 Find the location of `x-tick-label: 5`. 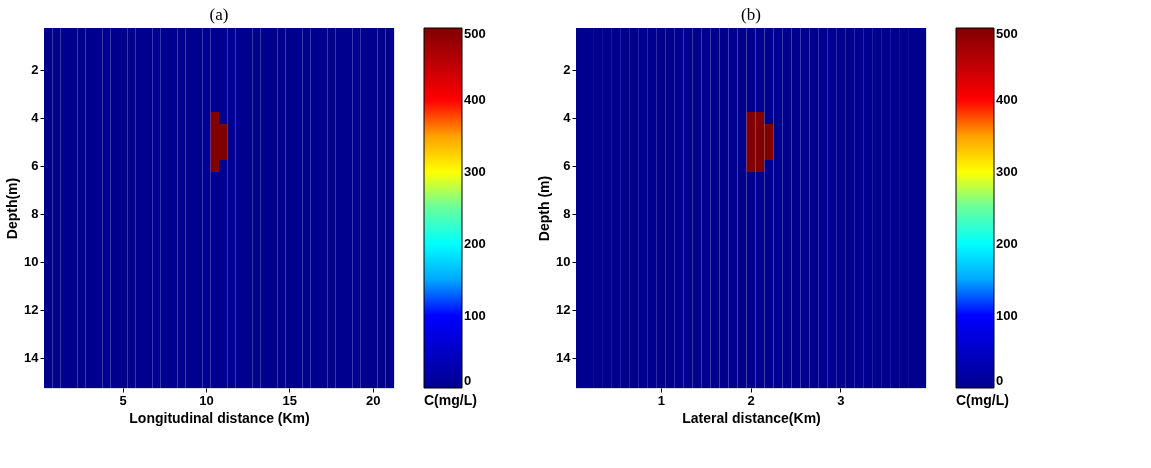

x-tick-label: 5 is located at coordinates (123, 400).